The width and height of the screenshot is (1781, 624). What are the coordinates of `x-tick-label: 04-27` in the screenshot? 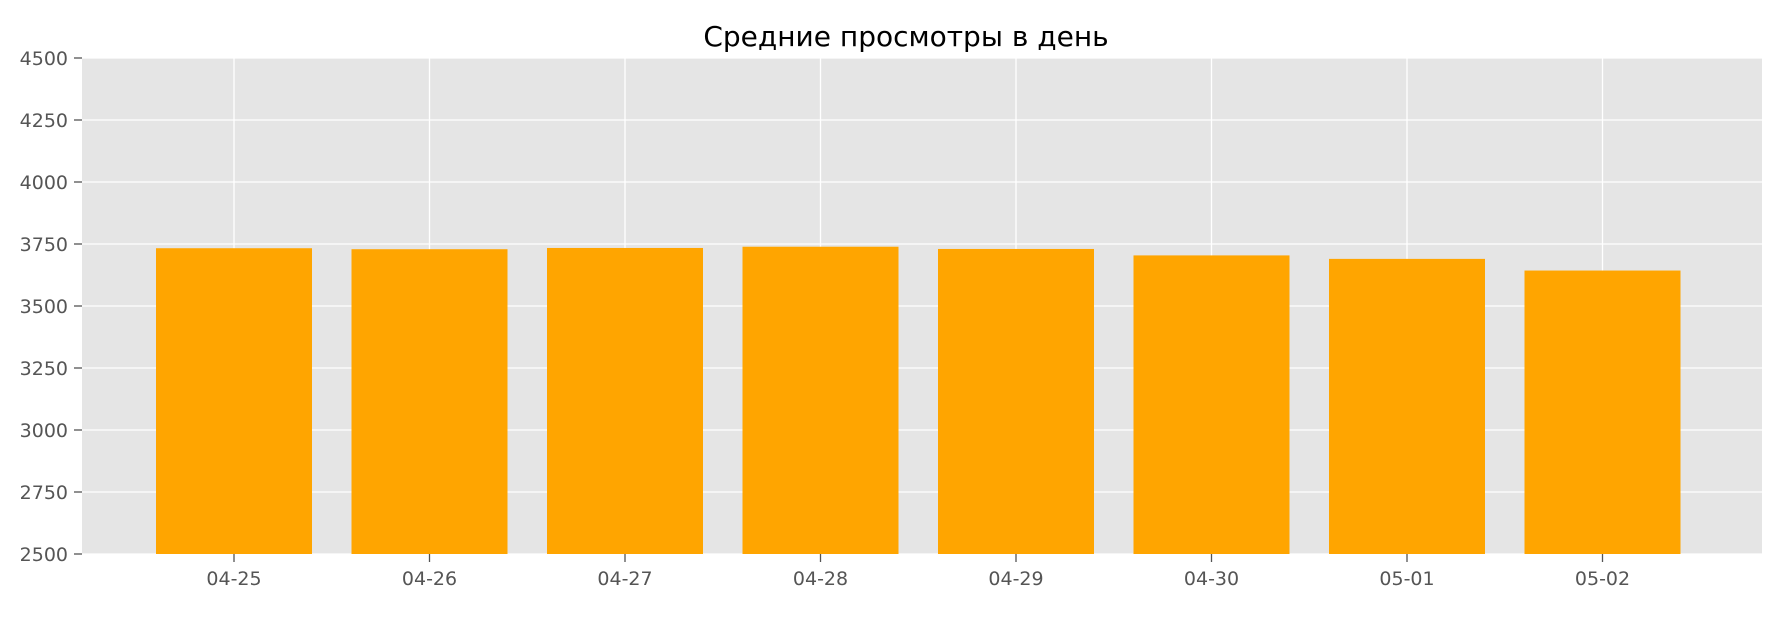 It's located at (624, 579).